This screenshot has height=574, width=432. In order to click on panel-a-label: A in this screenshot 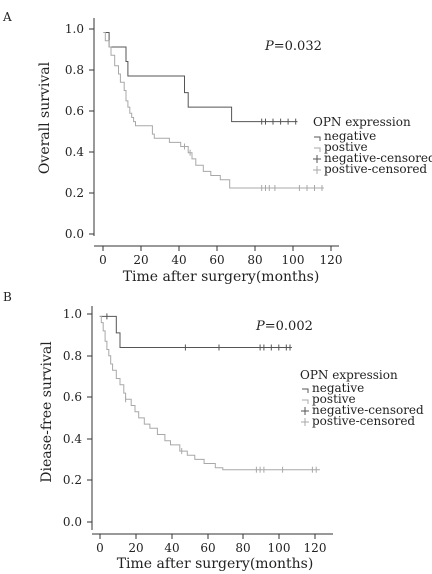, I will do `click(7, 17)`.